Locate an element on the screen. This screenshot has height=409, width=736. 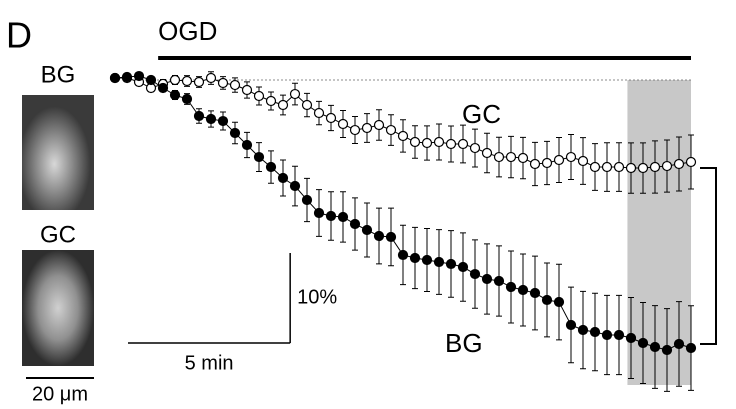
bracket is located at coordinates (708, 256).